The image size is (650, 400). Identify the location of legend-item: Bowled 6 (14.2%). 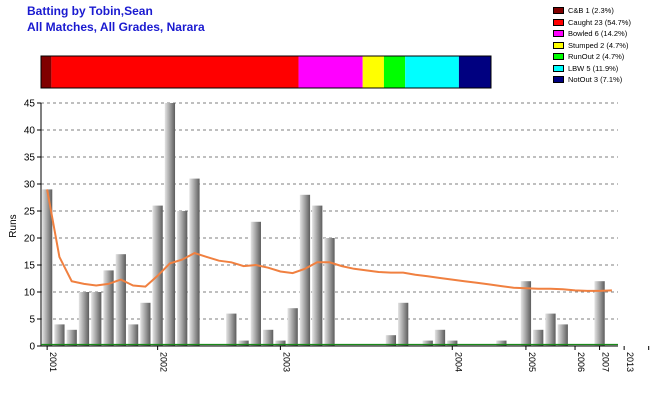
(600, 34).